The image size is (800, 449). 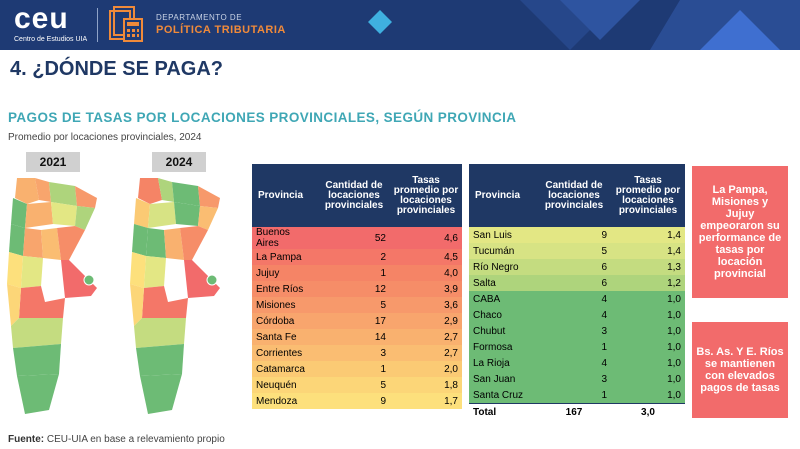 I want to click on table-row: Formosa 1 1,0, so click(x=577, y=347).